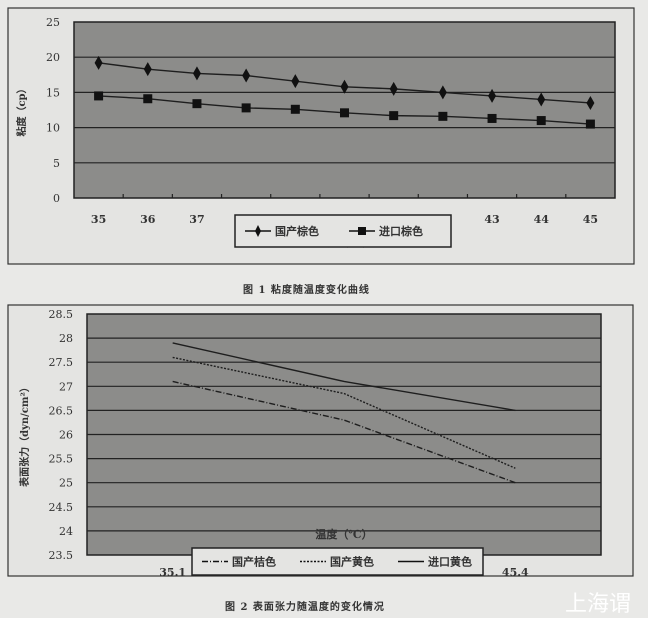  Describe the element at coordinates (598, 604) in the screenshot. I see `watermark: 上海谓` at that location.